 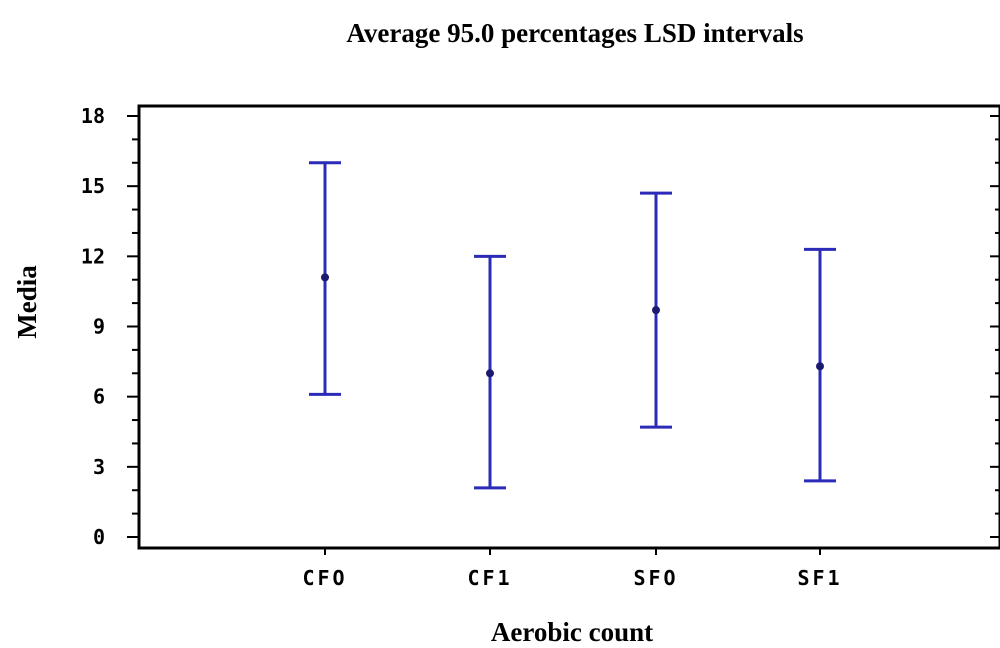 I want to click on y-tick-label: 9, so click(x=99, y=327).